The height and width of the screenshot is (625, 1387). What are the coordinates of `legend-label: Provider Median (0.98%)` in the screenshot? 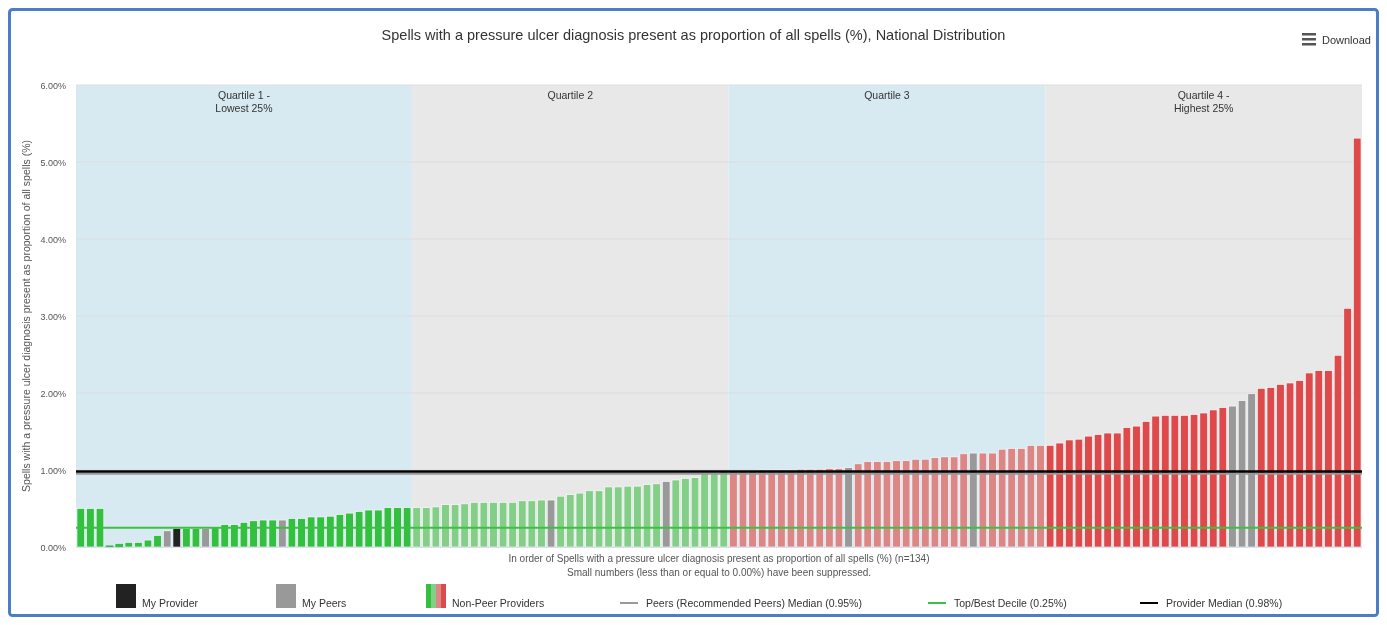 It's located at (1224, 603).